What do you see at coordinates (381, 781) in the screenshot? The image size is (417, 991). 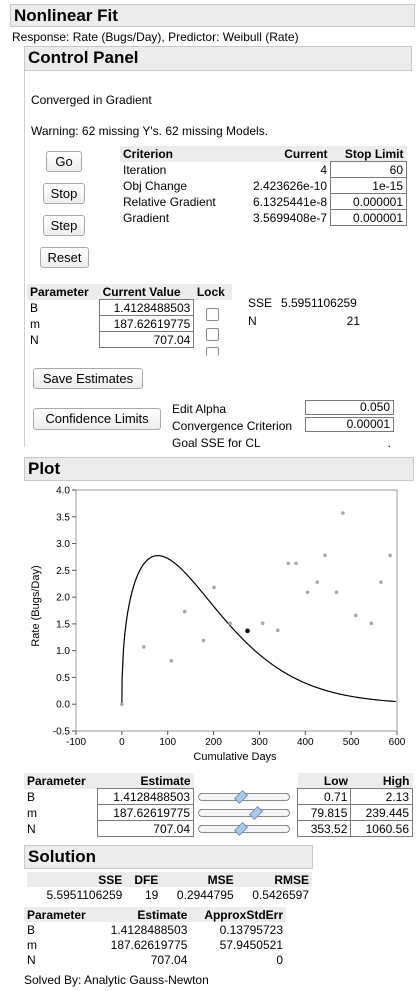 I see `high-col-header: High` at bounding box center [381, 781].